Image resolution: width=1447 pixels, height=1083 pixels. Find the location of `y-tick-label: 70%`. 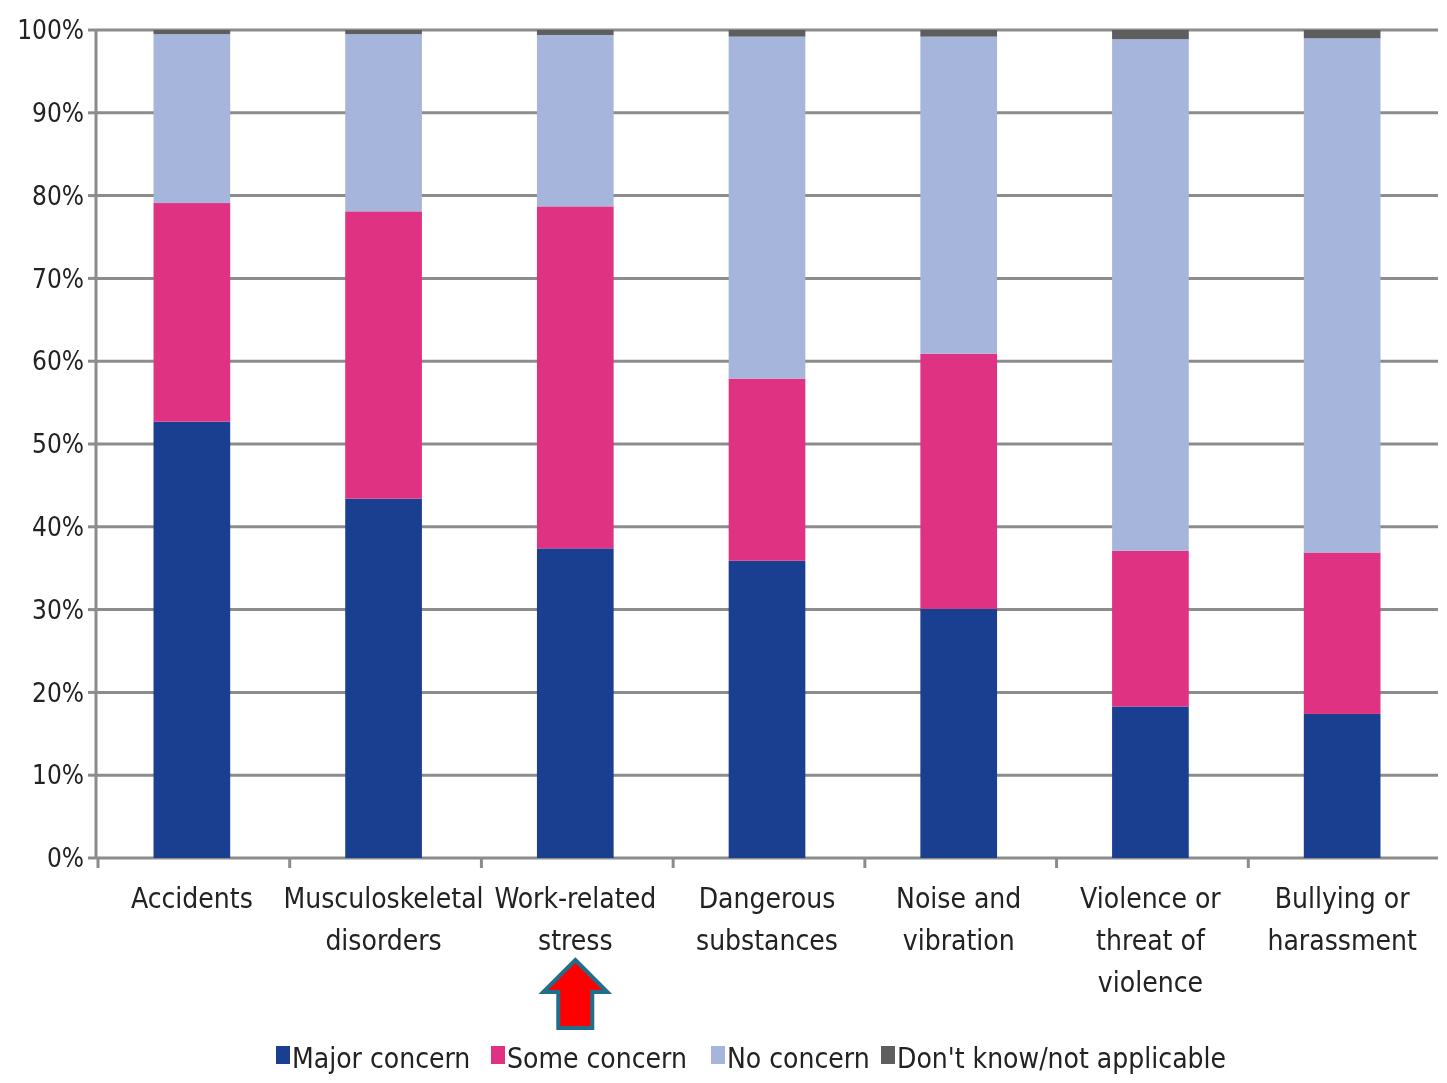

y-tick-label: 70% is located at coordinates (58, 278).